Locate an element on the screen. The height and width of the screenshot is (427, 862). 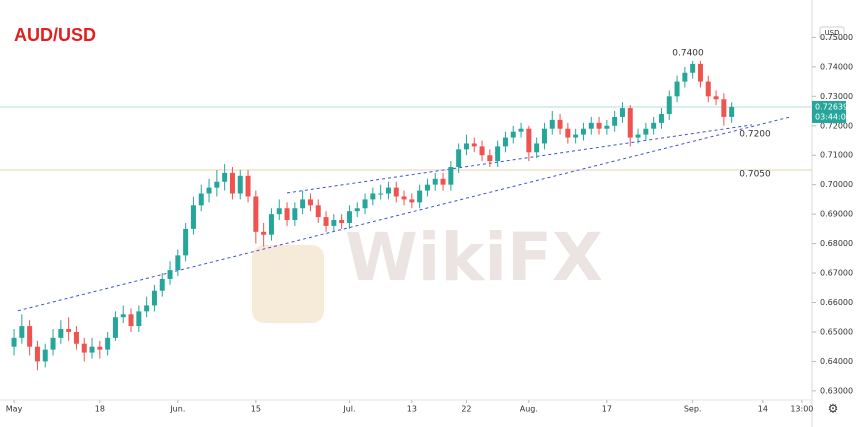
y-tick-label: 0.75000 is located at coordinates (836, 37).